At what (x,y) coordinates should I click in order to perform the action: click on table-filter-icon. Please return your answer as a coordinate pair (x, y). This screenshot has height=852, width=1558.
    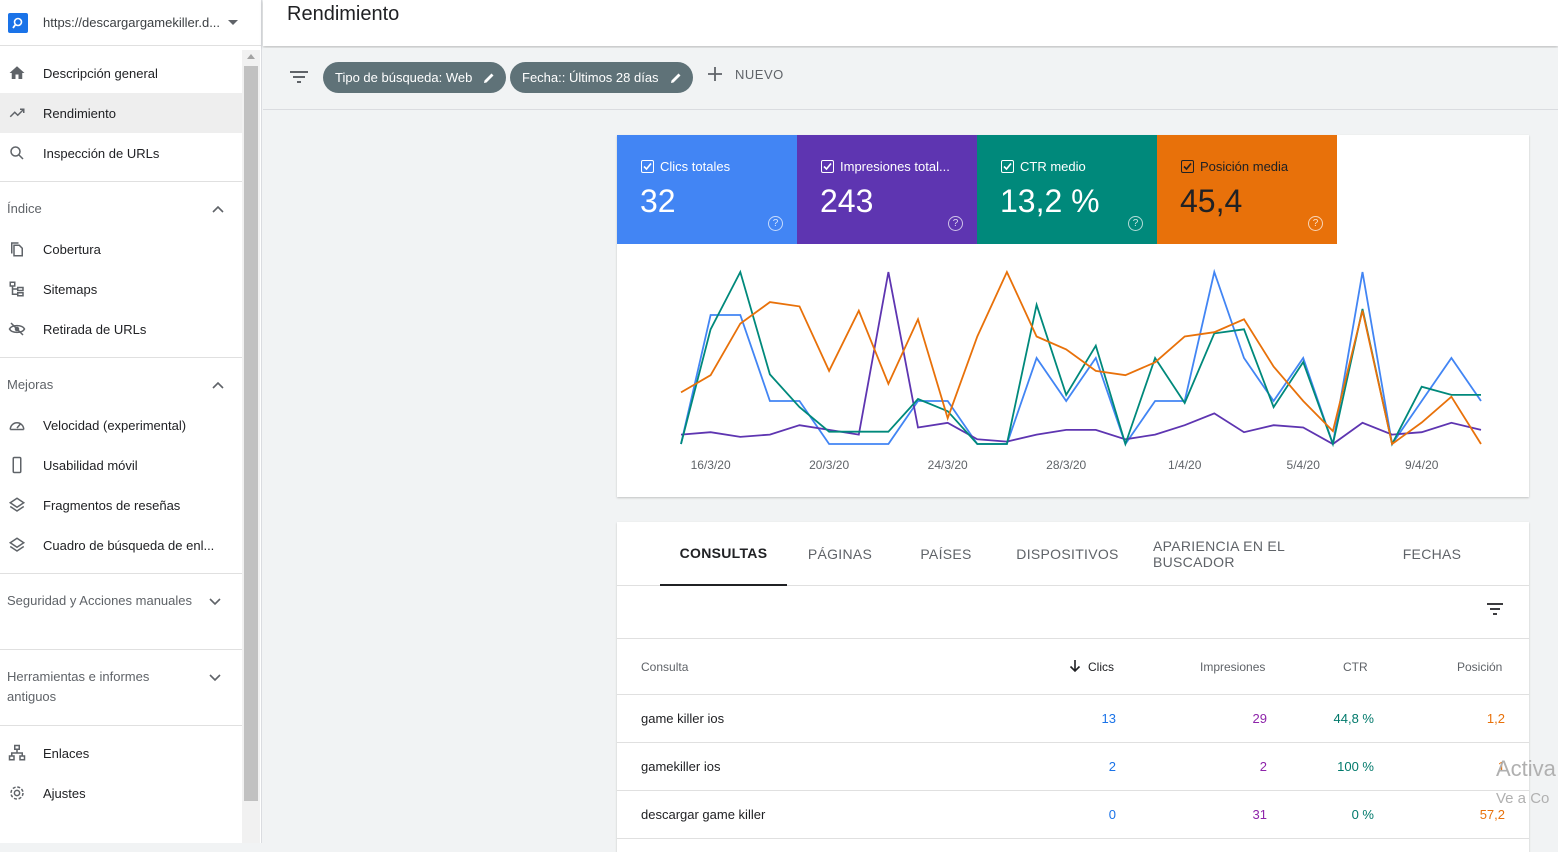
    Looking at the image, I should click on (1495, 611).